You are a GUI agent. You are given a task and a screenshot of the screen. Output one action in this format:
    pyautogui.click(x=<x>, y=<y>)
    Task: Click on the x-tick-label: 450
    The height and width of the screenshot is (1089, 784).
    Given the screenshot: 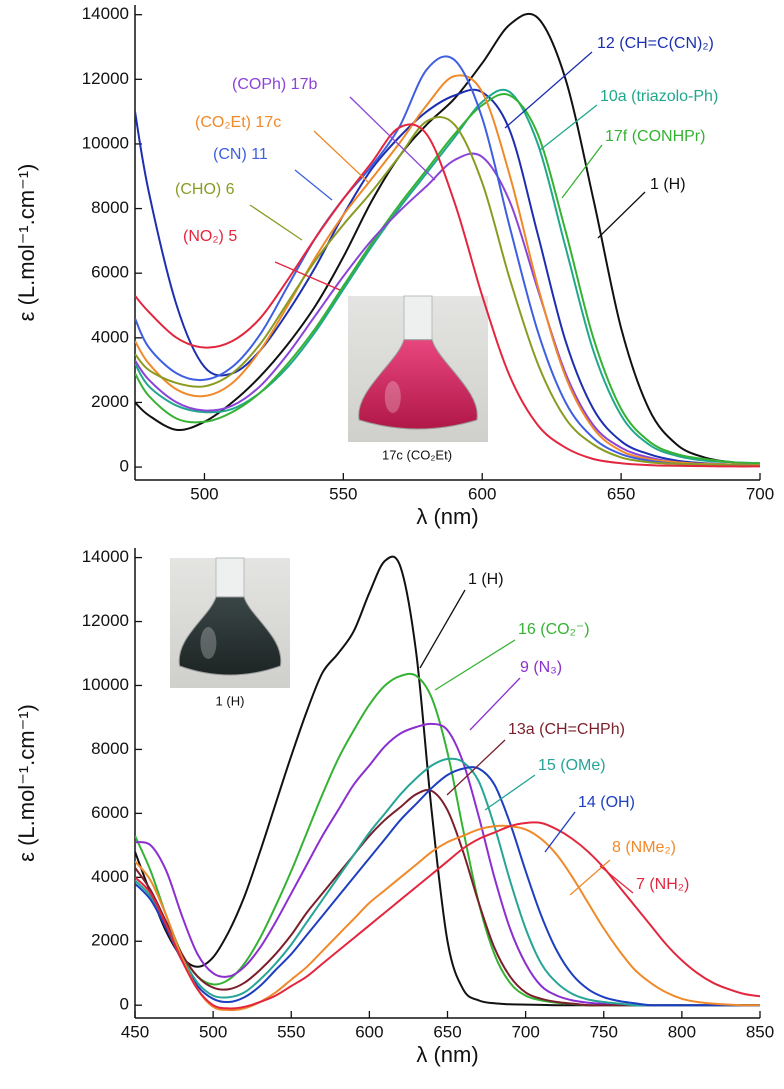 What is the action you would take?
    pyautogui.click(x=135, y=1031)
    